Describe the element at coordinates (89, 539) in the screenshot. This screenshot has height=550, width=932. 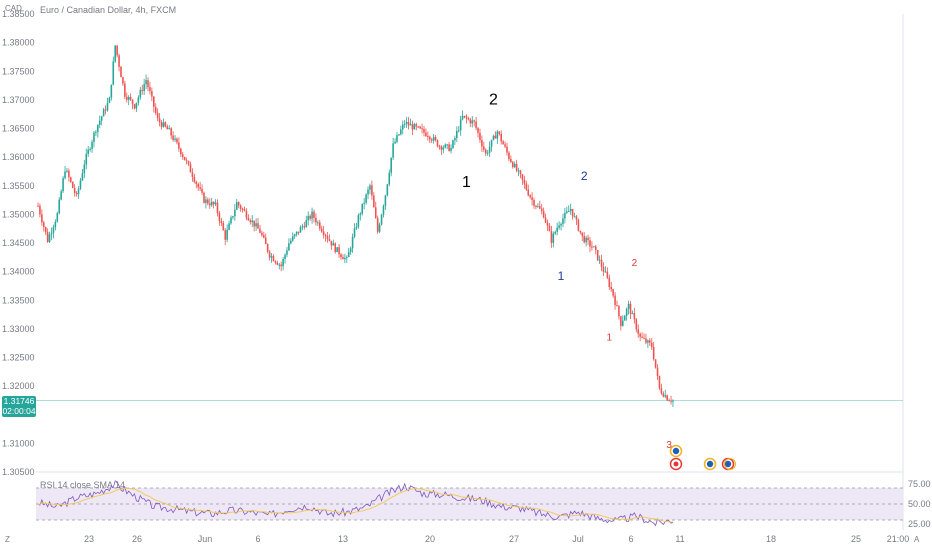
I see `x-tick-label: 23` at that location.